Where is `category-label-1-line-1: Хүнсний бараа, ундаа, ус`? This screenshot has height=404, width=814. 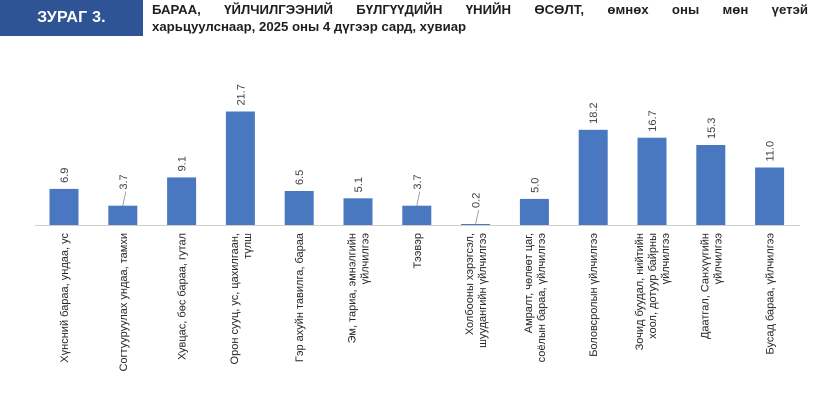
category-label-1-line-1: Хүнсний бараа, ундаа, ус is located at coordinates (65, 298).